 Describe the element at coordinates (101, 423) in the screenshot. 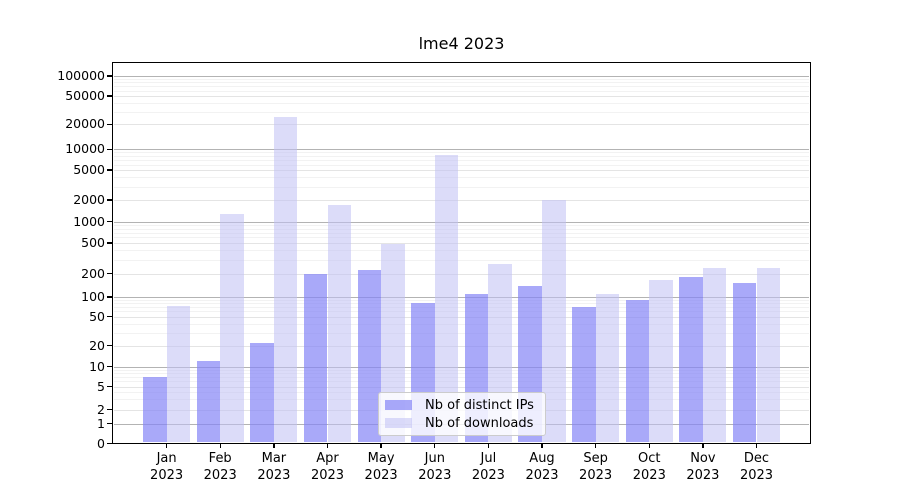

I see `y-axis-tick-label: 1` at that location.